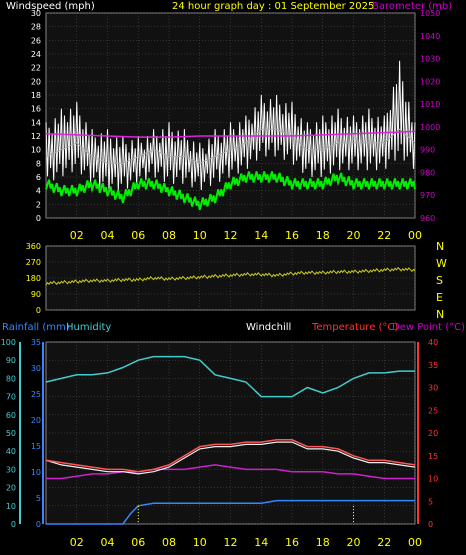 Image resolution: width=466 pixels, height=555 pixels. What do you see at coordinates (11, 506) in the screenshot?
I see `humidity-tick-label: 10` at bounding box center [11, 506].